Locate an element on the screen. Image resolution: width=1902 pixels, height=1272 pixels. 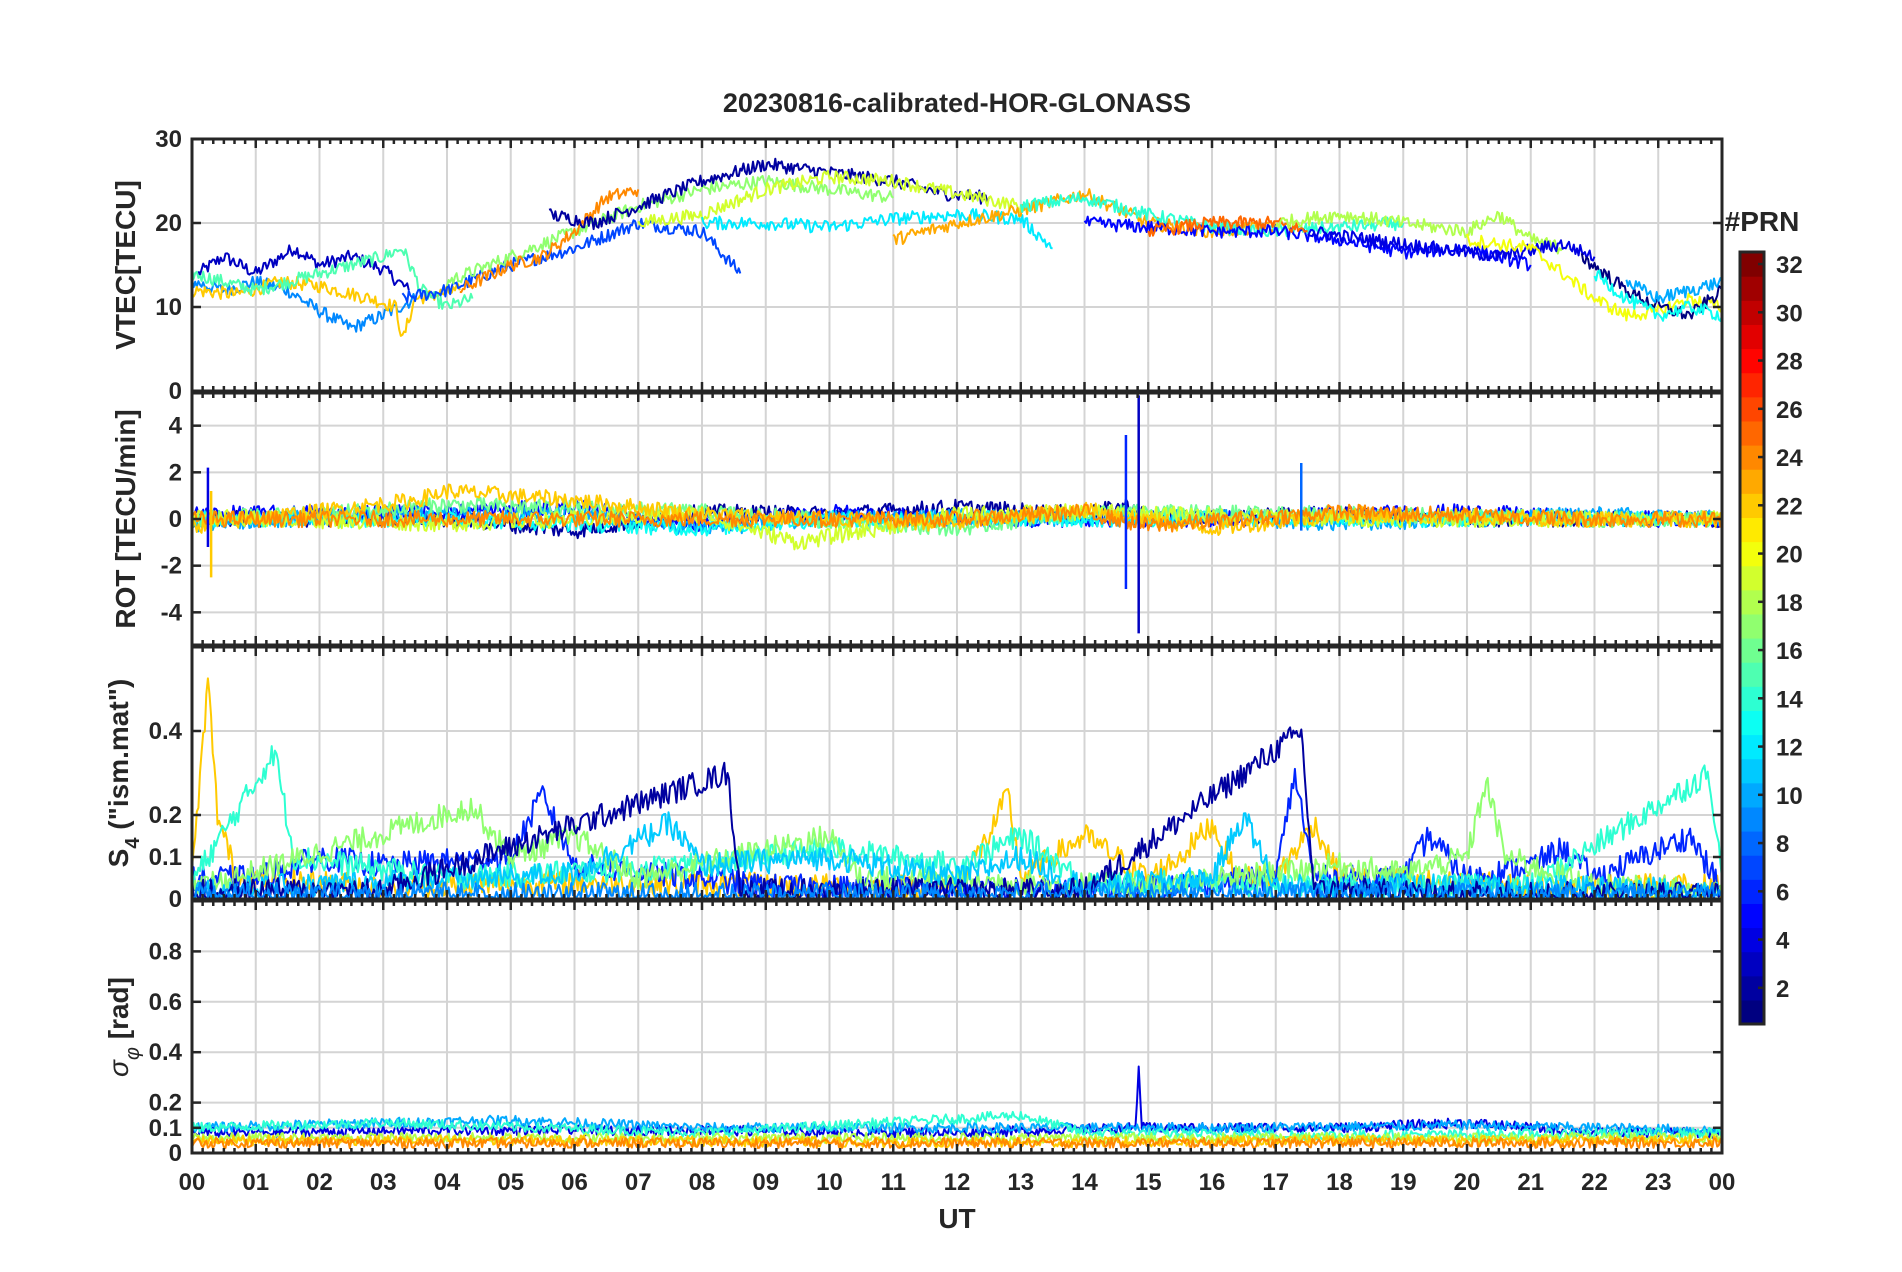
colorbar-tick-label: 6 is located at coordinates (1782, 892).